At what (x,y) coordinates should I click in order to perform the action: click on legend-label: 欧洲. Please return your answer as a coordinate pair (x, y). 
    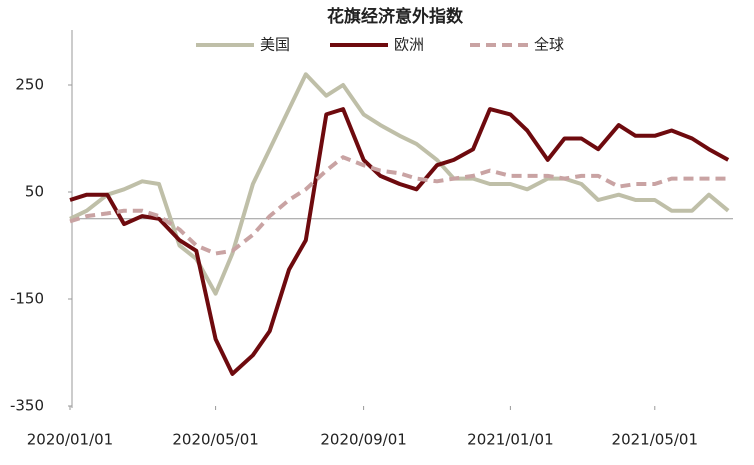
    Looking at the image, I should click on (409, 45).